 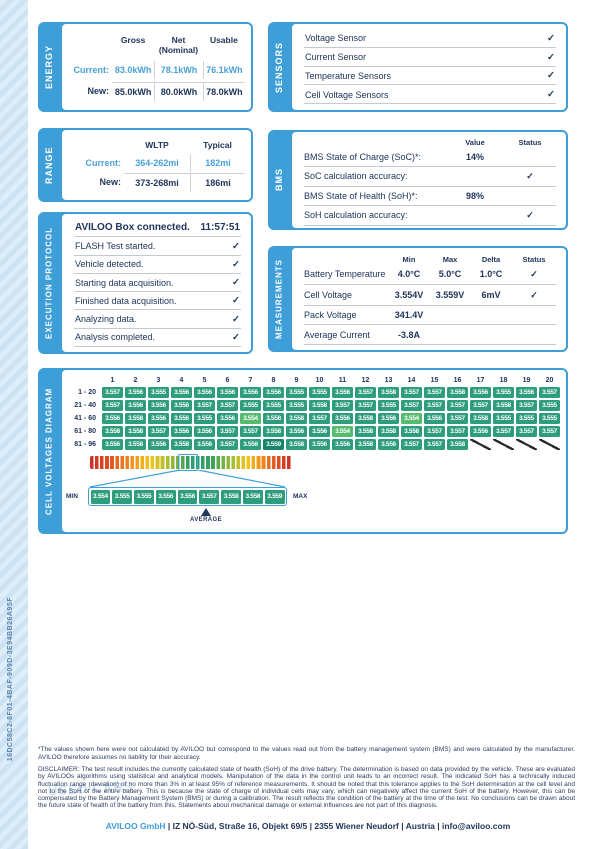 I want to click on range-value: 186mi, so click(x=217, y=183).